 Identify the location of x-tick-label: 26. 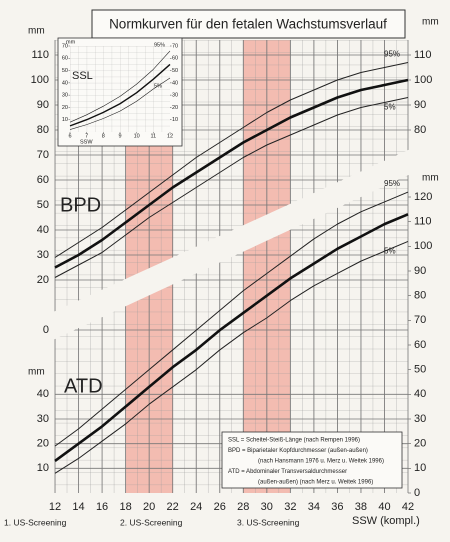
(220, 507).